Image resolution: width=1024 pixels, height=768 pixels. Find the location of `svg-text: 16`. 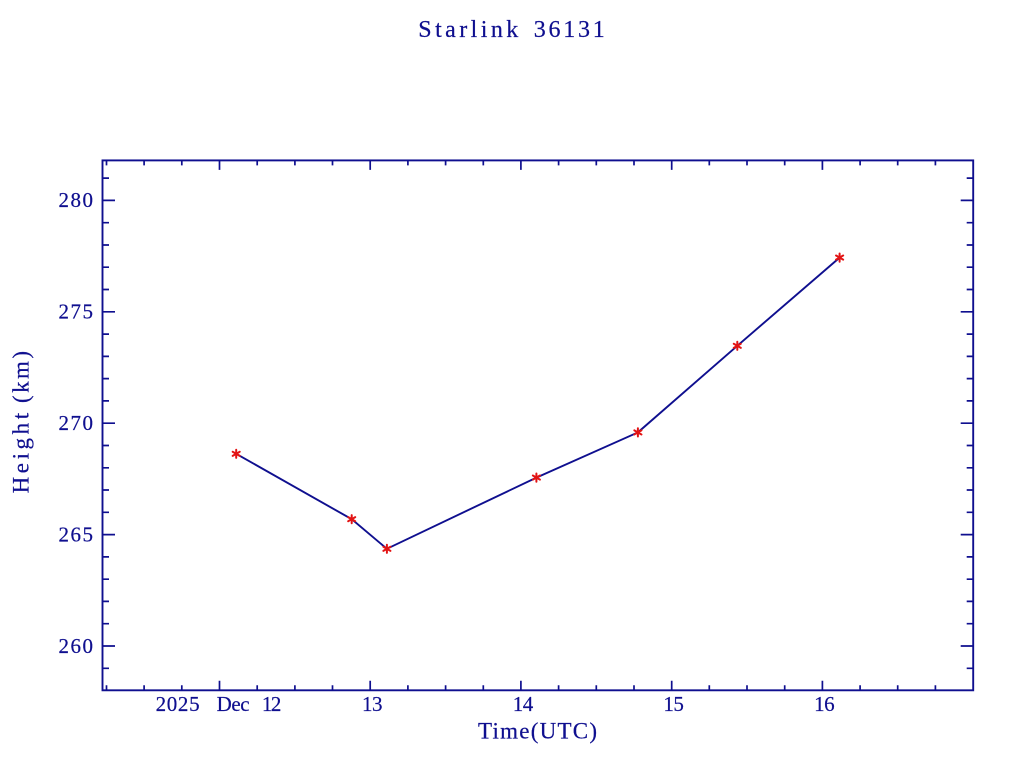

svg-text: 16 is located at coordinates (824, 704).